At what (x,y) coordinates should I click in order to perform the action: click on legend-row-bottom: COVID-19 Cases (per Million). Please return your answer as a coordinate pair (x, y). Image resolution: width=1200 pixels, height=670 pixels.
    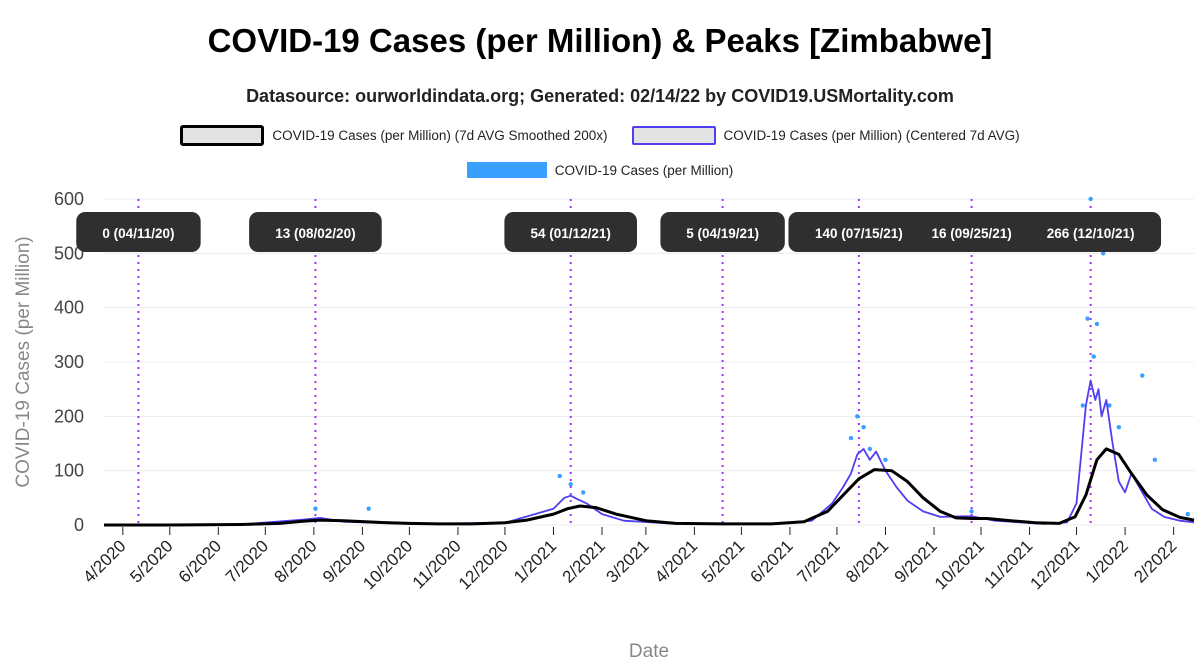
    Looking at the image, I should click on (600, 170).